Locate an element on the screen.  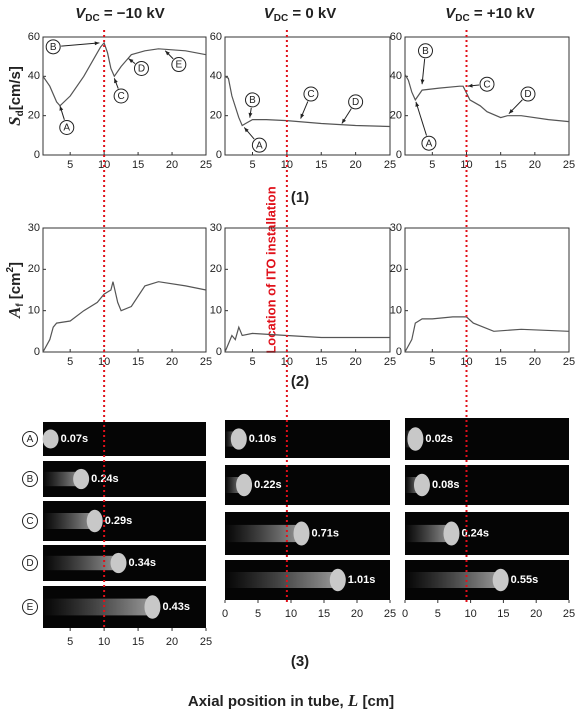
y-tick-label: 40 is located at coordinates (216, 76).